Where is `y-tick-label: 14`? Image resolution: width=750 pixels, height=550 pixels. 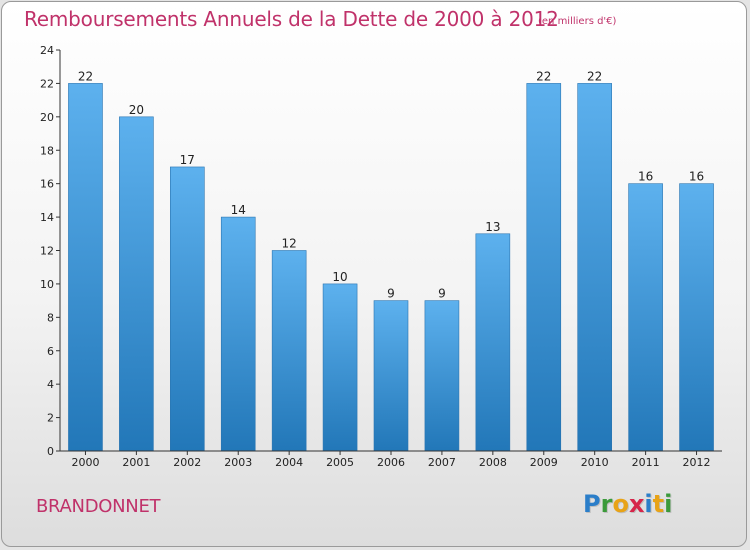 y-tick-label: 14 is located at coordinates (47, 217).